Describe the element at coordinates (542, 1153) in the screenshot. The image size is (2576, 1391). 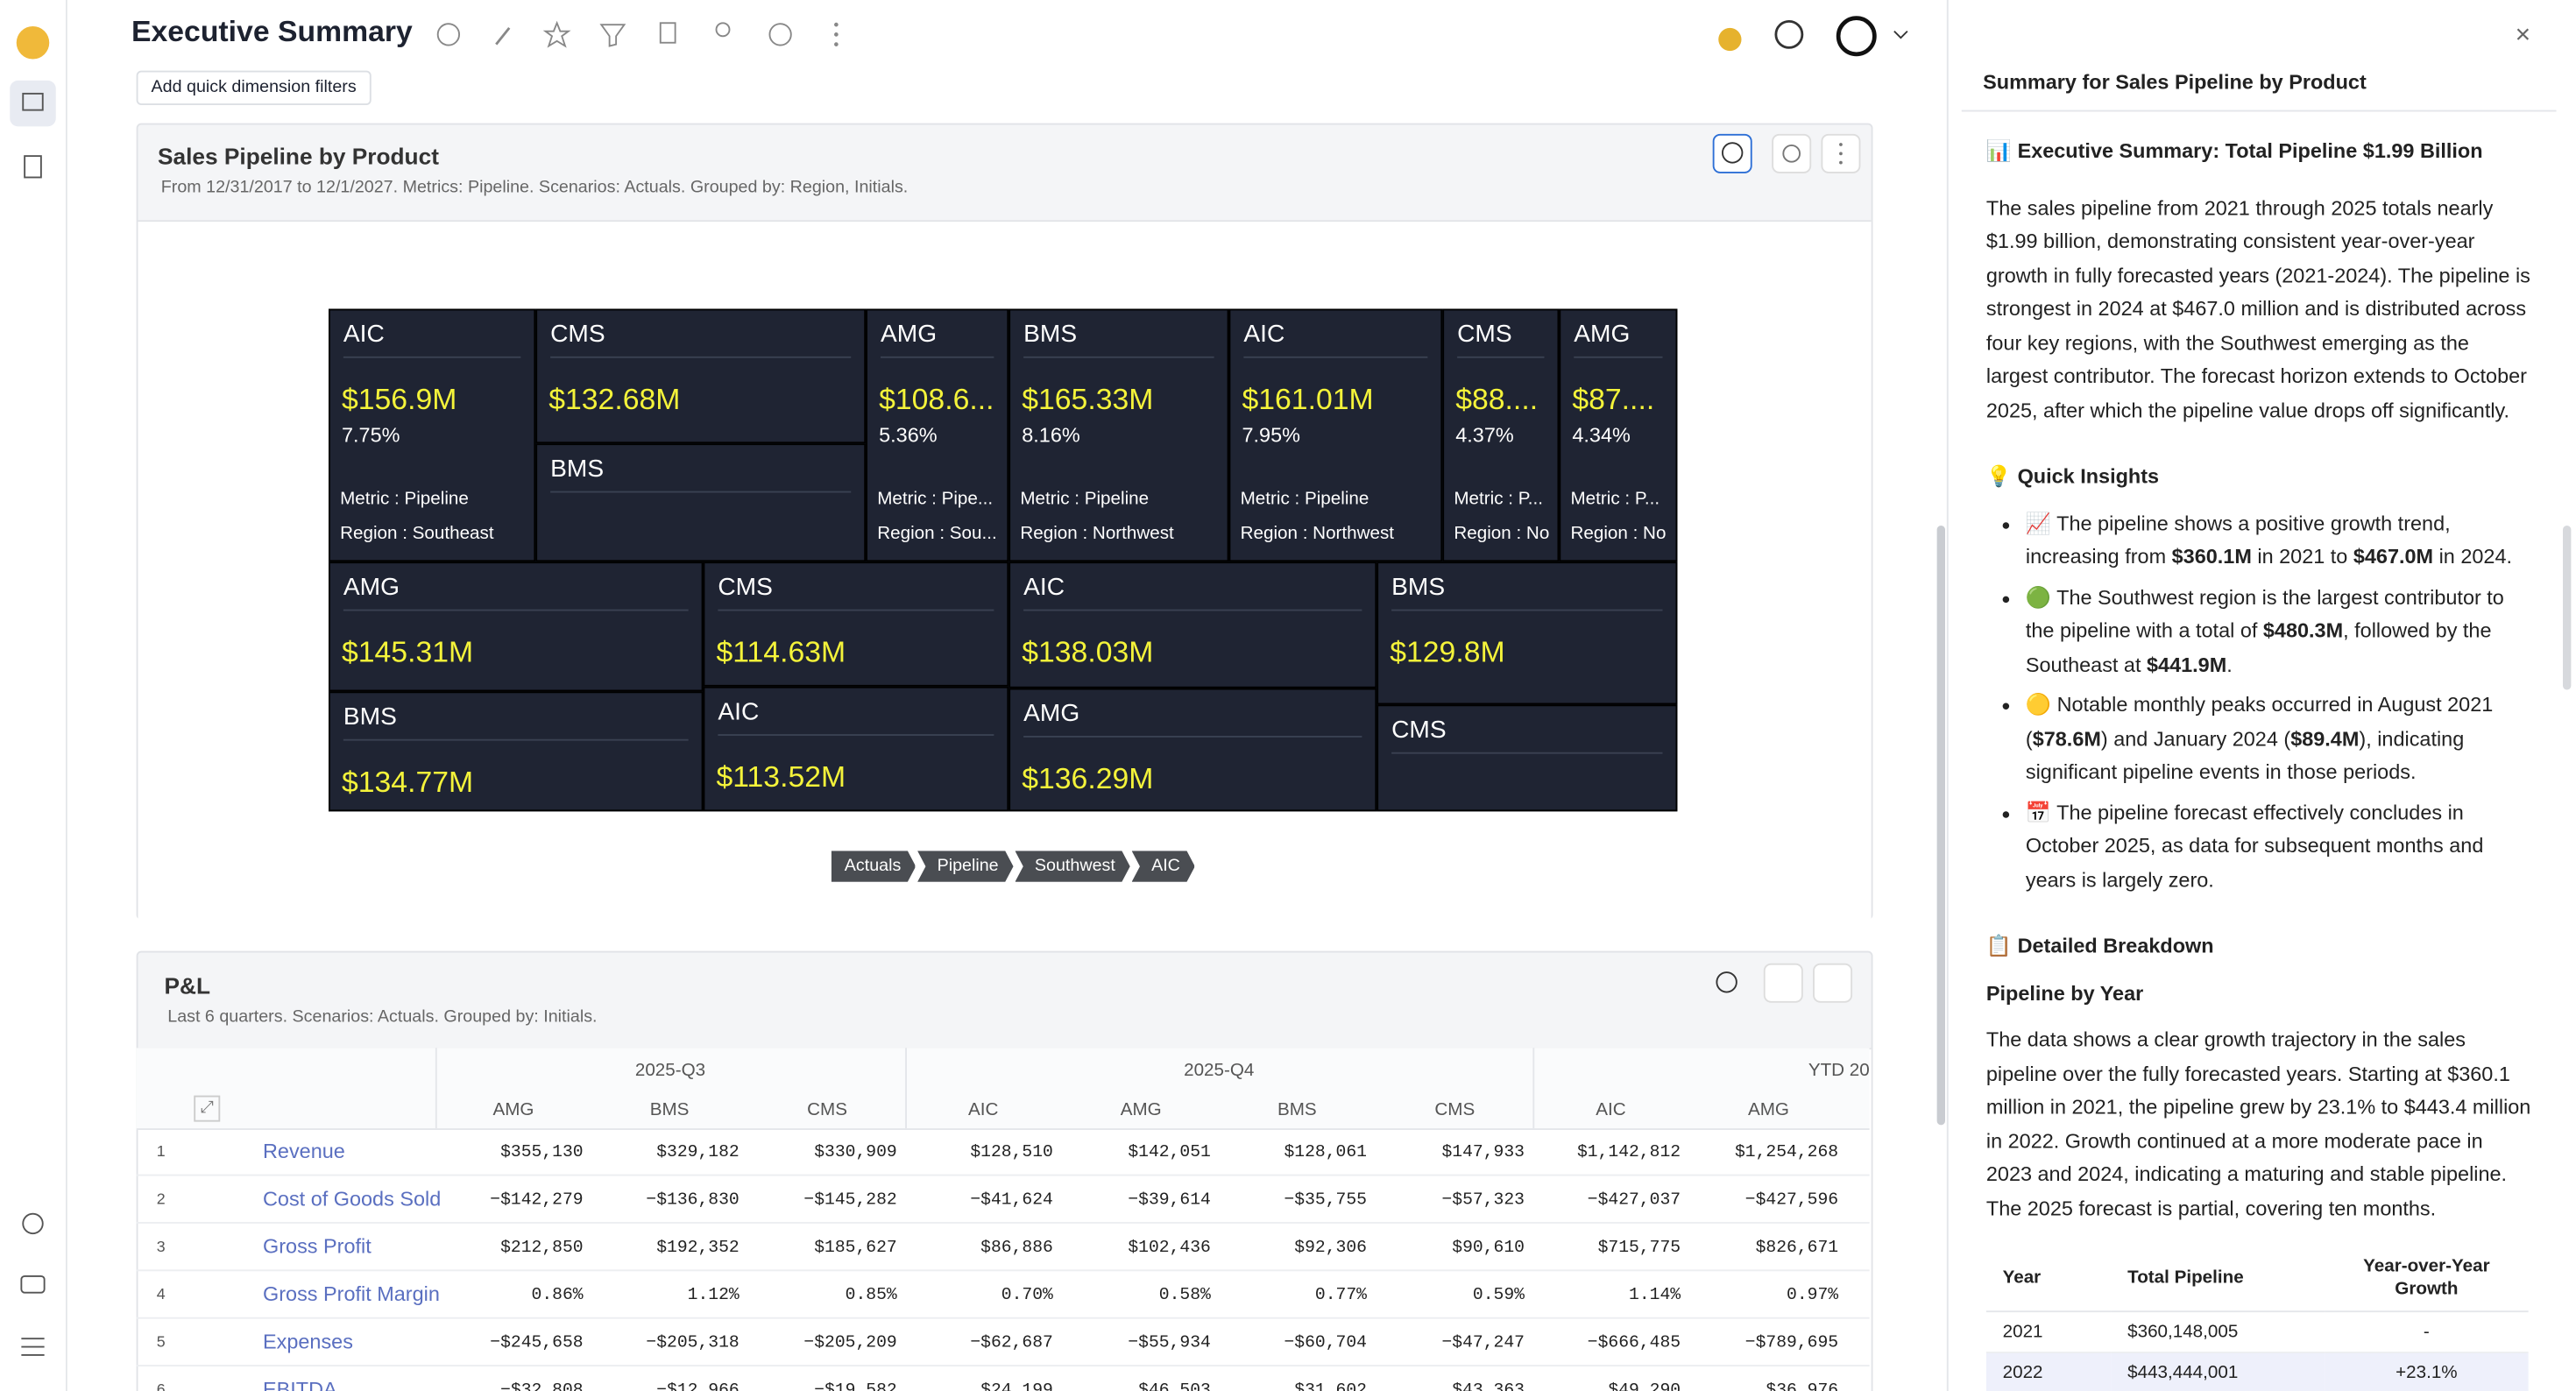
I see `cell: $355,130` at that location.